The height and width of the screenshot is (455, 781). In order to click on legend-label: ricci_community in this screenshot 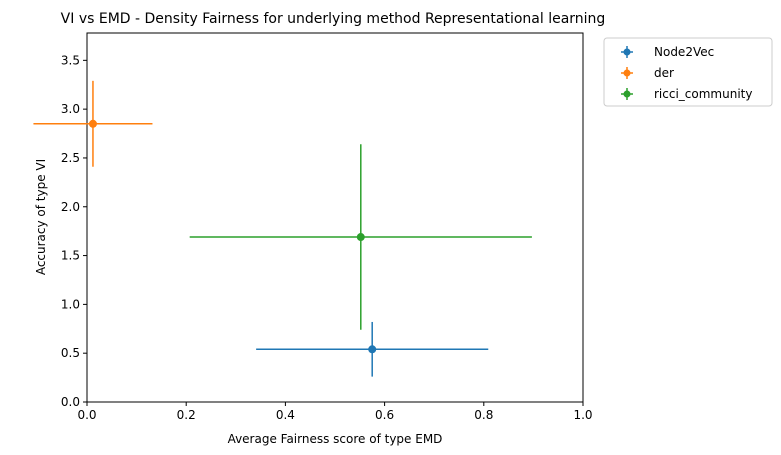, I will do `click(703, 94)`.